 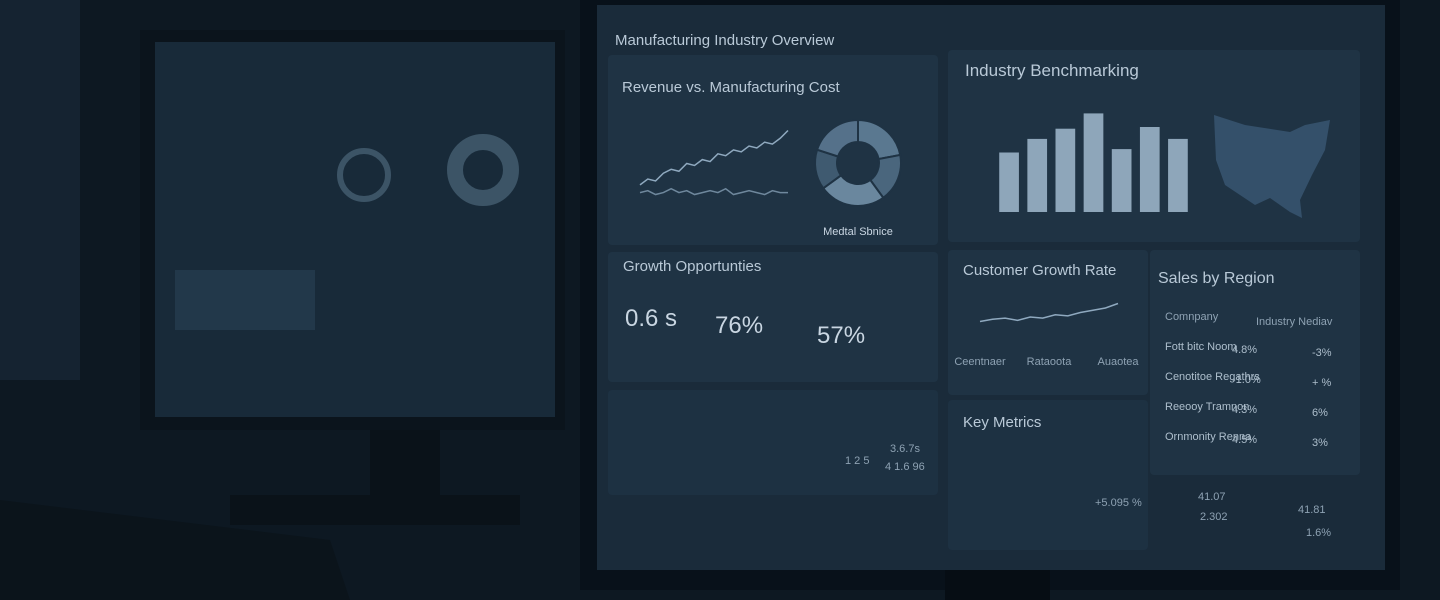 What do you see at coordinates (1244, 350) in the screenshot?
I see `table-cell: 4.8%` at bounding box center [1244, 350].